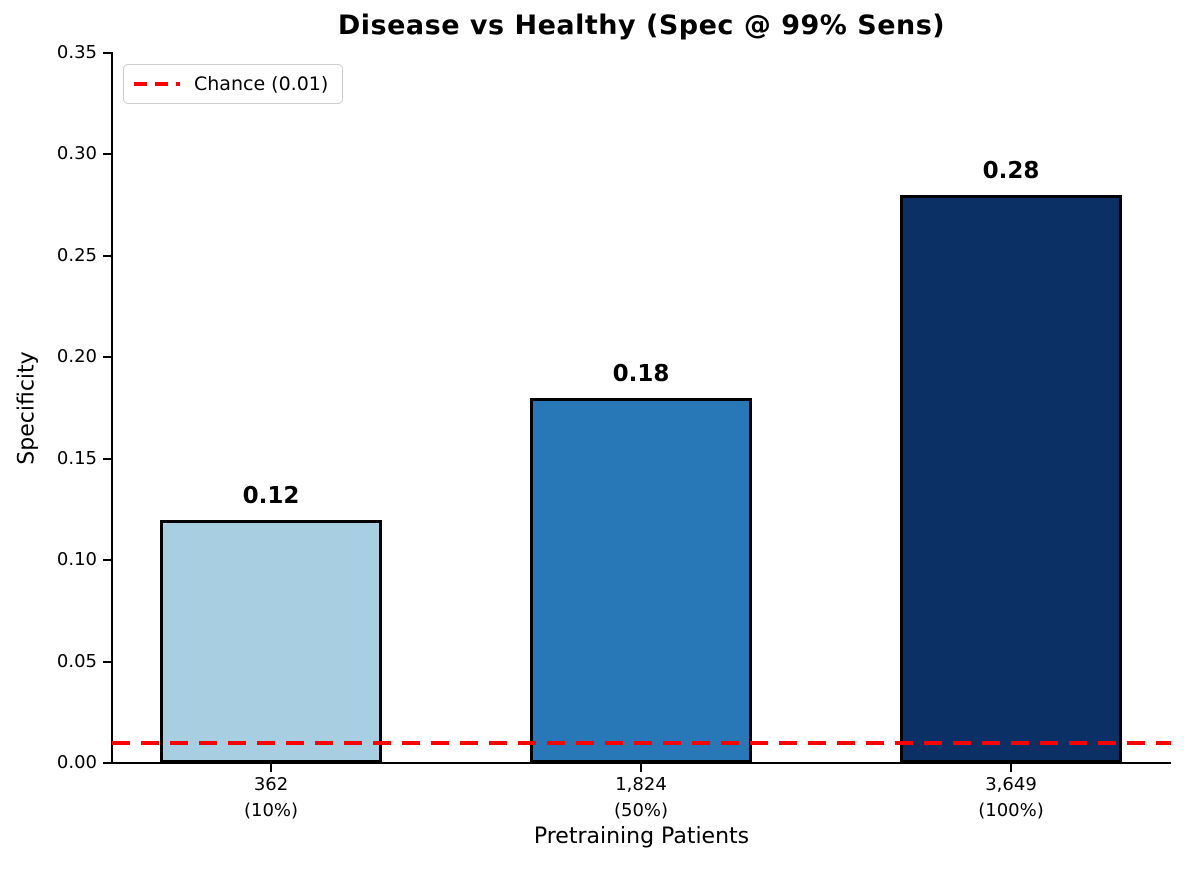 The height and width of the screenshot is (880, 1184). What do you see at coordinates (1011, 171) in the screenshot?
I see `bar-value-label: 0.28` at bounding box center [1011, 171].